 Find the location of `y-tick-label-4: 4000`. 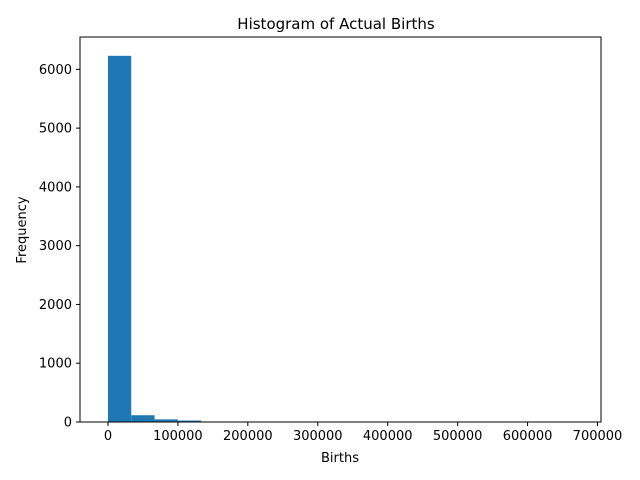

y-tick-label-4: 4000 is located at coordinates (55, 187).